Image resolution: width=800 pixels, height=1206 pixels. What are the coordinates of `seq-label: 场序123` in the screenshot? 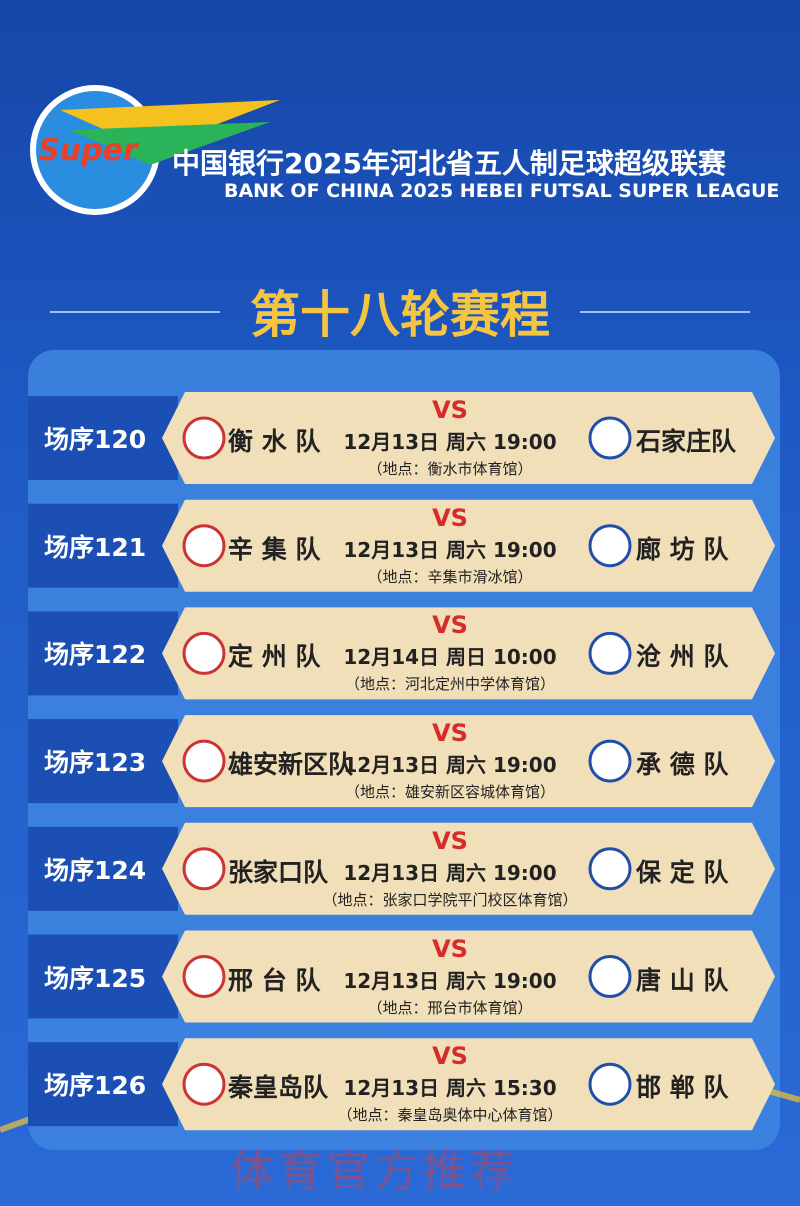 It's located at (95, 763).